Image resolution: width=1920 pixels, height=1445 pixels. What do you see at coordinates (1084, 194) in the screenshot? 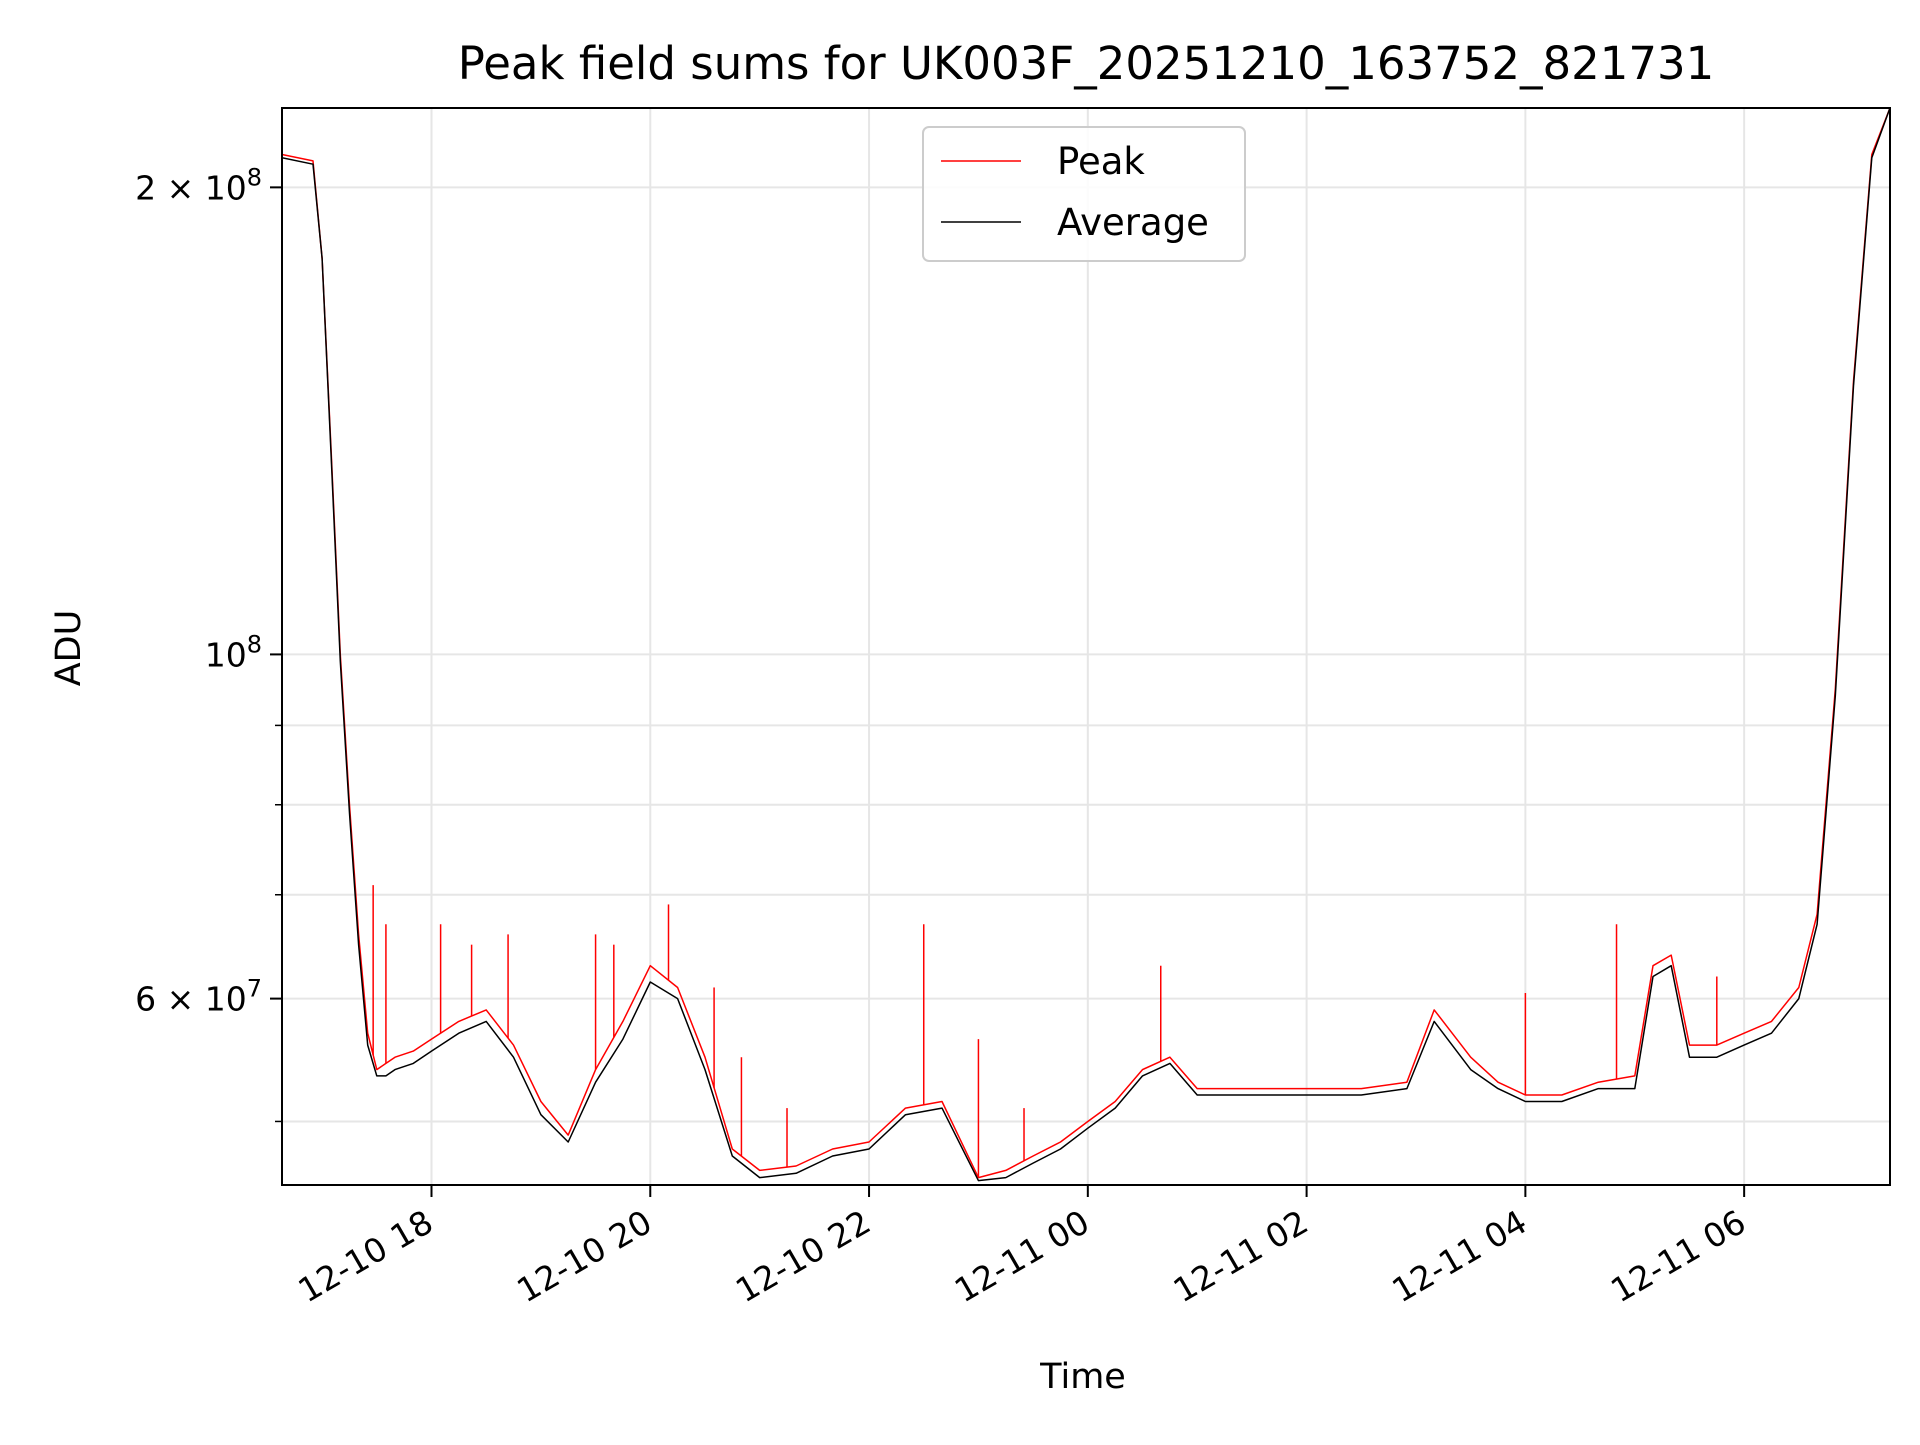
I see `legend: Peak Average` at bounding box center [1084, 194].